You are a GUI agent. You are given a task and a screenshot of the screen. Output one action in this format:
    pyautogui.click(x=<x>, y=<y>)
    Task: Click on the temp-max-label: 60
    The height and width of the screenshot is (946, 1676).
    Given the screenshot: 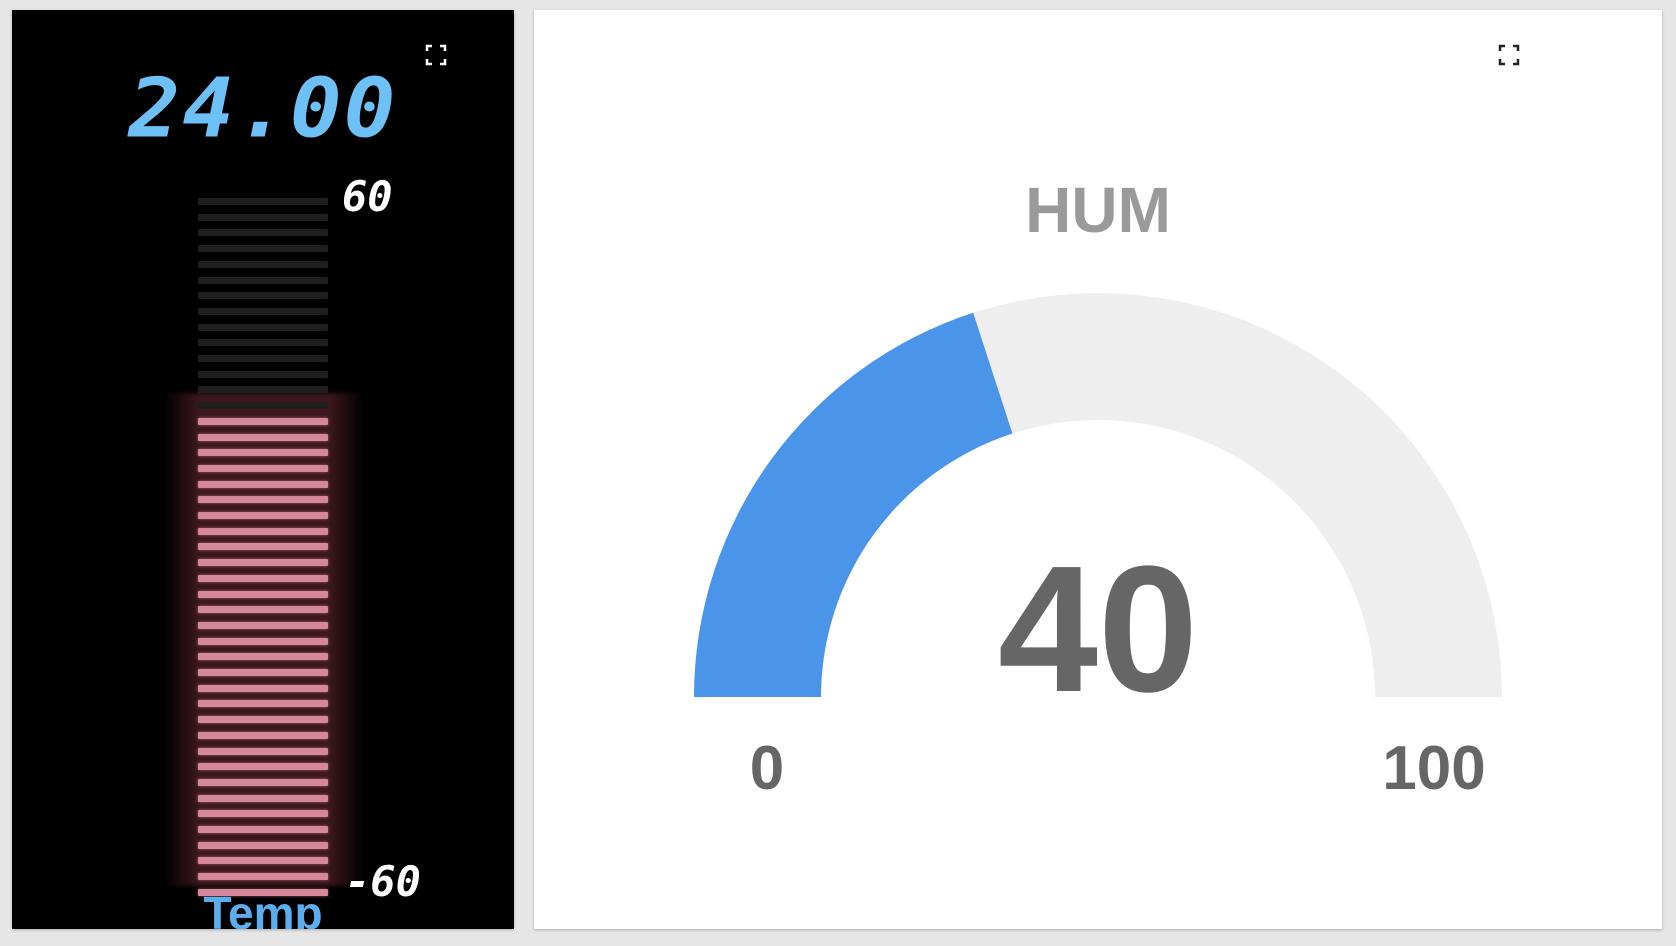 What is the action you would take?
    pyautogui.click(x=367, y=196)
    